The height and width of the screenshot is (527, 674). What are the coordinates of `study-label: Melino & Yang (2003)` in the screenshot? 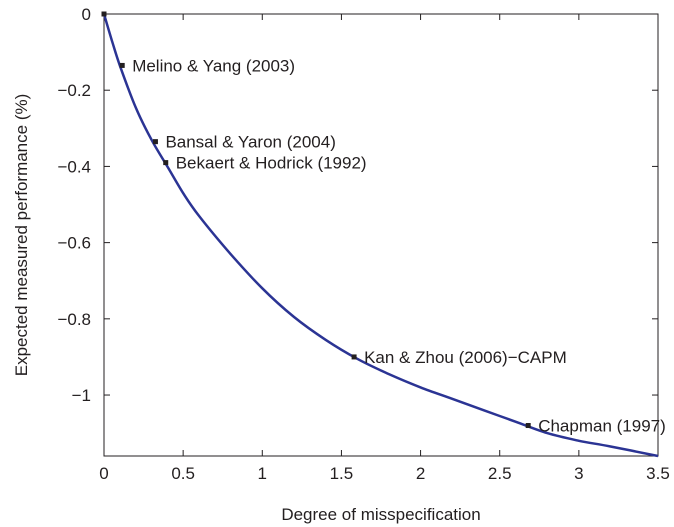 It's located at (213, 65).